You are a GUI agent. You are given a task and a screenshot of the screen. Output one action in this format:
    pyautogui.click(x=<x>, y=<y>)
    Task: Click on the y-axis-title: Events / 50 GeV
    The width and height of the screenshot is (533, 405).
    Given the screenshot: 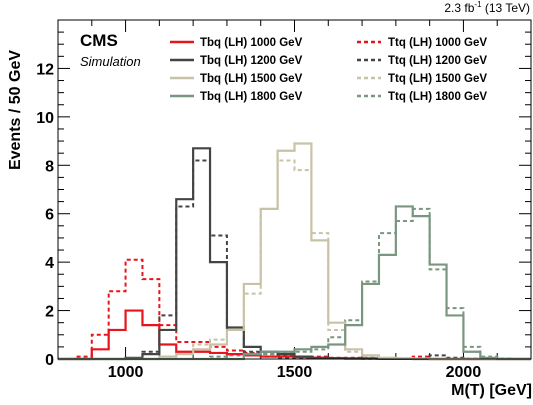 What is the action you would take?
    pyautogui.click(x=15, y=110)
    